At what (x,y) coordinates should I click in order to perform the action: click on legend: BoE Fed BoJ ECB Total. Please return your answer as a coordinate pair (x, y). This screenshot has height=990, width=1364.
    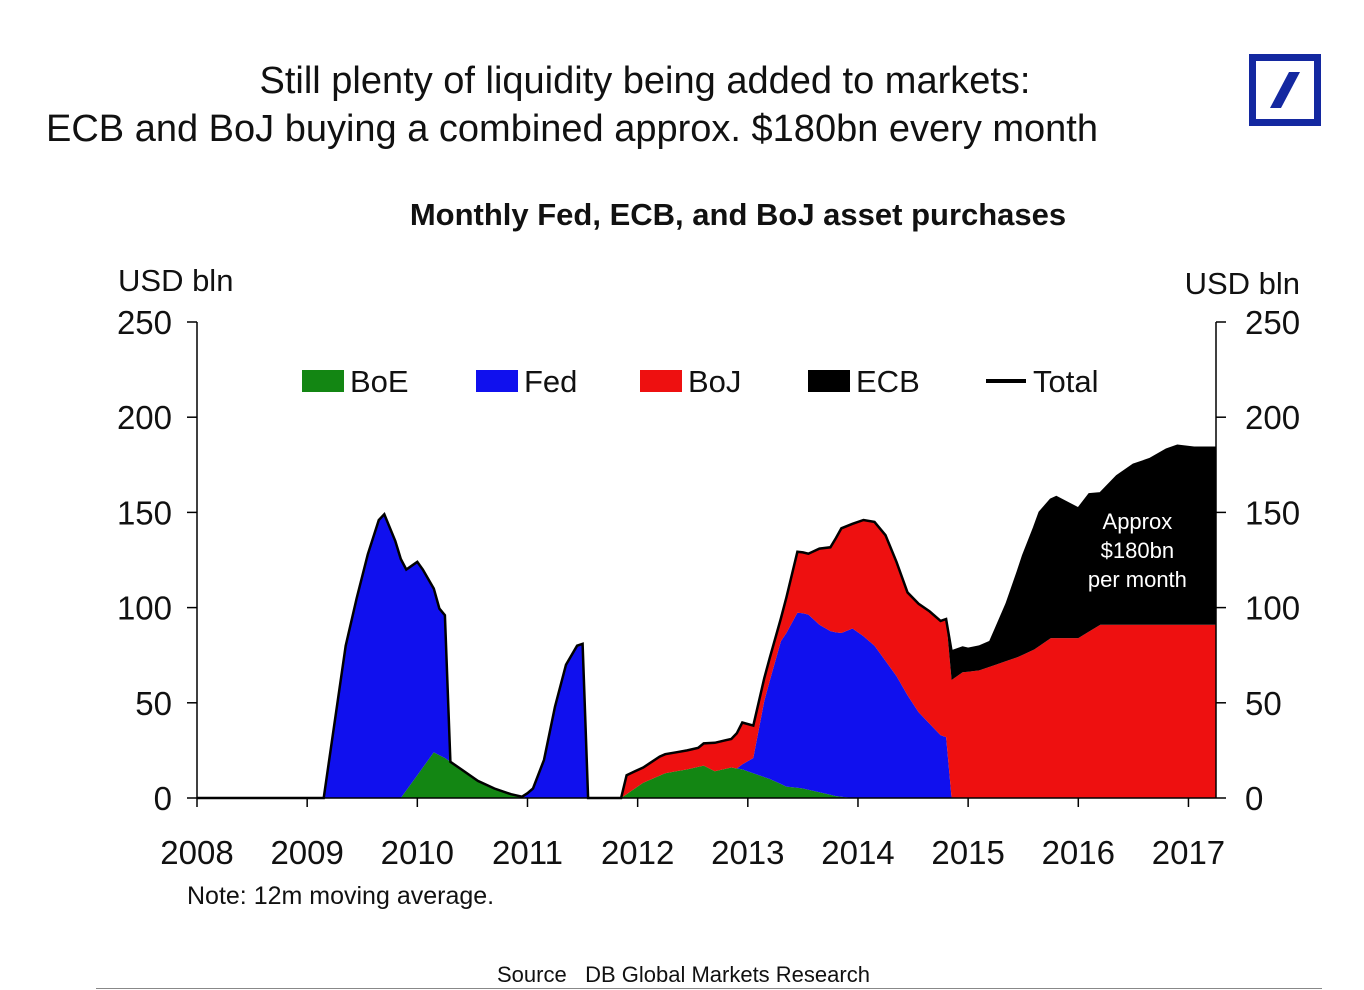
    Looking at the image, I should click on (700, 381).